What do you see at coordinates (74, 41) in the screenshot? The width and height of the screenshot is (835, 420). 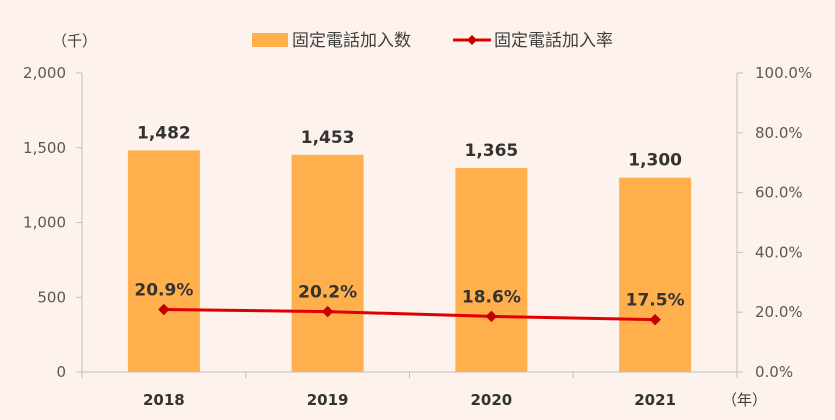 I see `y-left-unit-label: （千）` at bounding box center [74, 41].